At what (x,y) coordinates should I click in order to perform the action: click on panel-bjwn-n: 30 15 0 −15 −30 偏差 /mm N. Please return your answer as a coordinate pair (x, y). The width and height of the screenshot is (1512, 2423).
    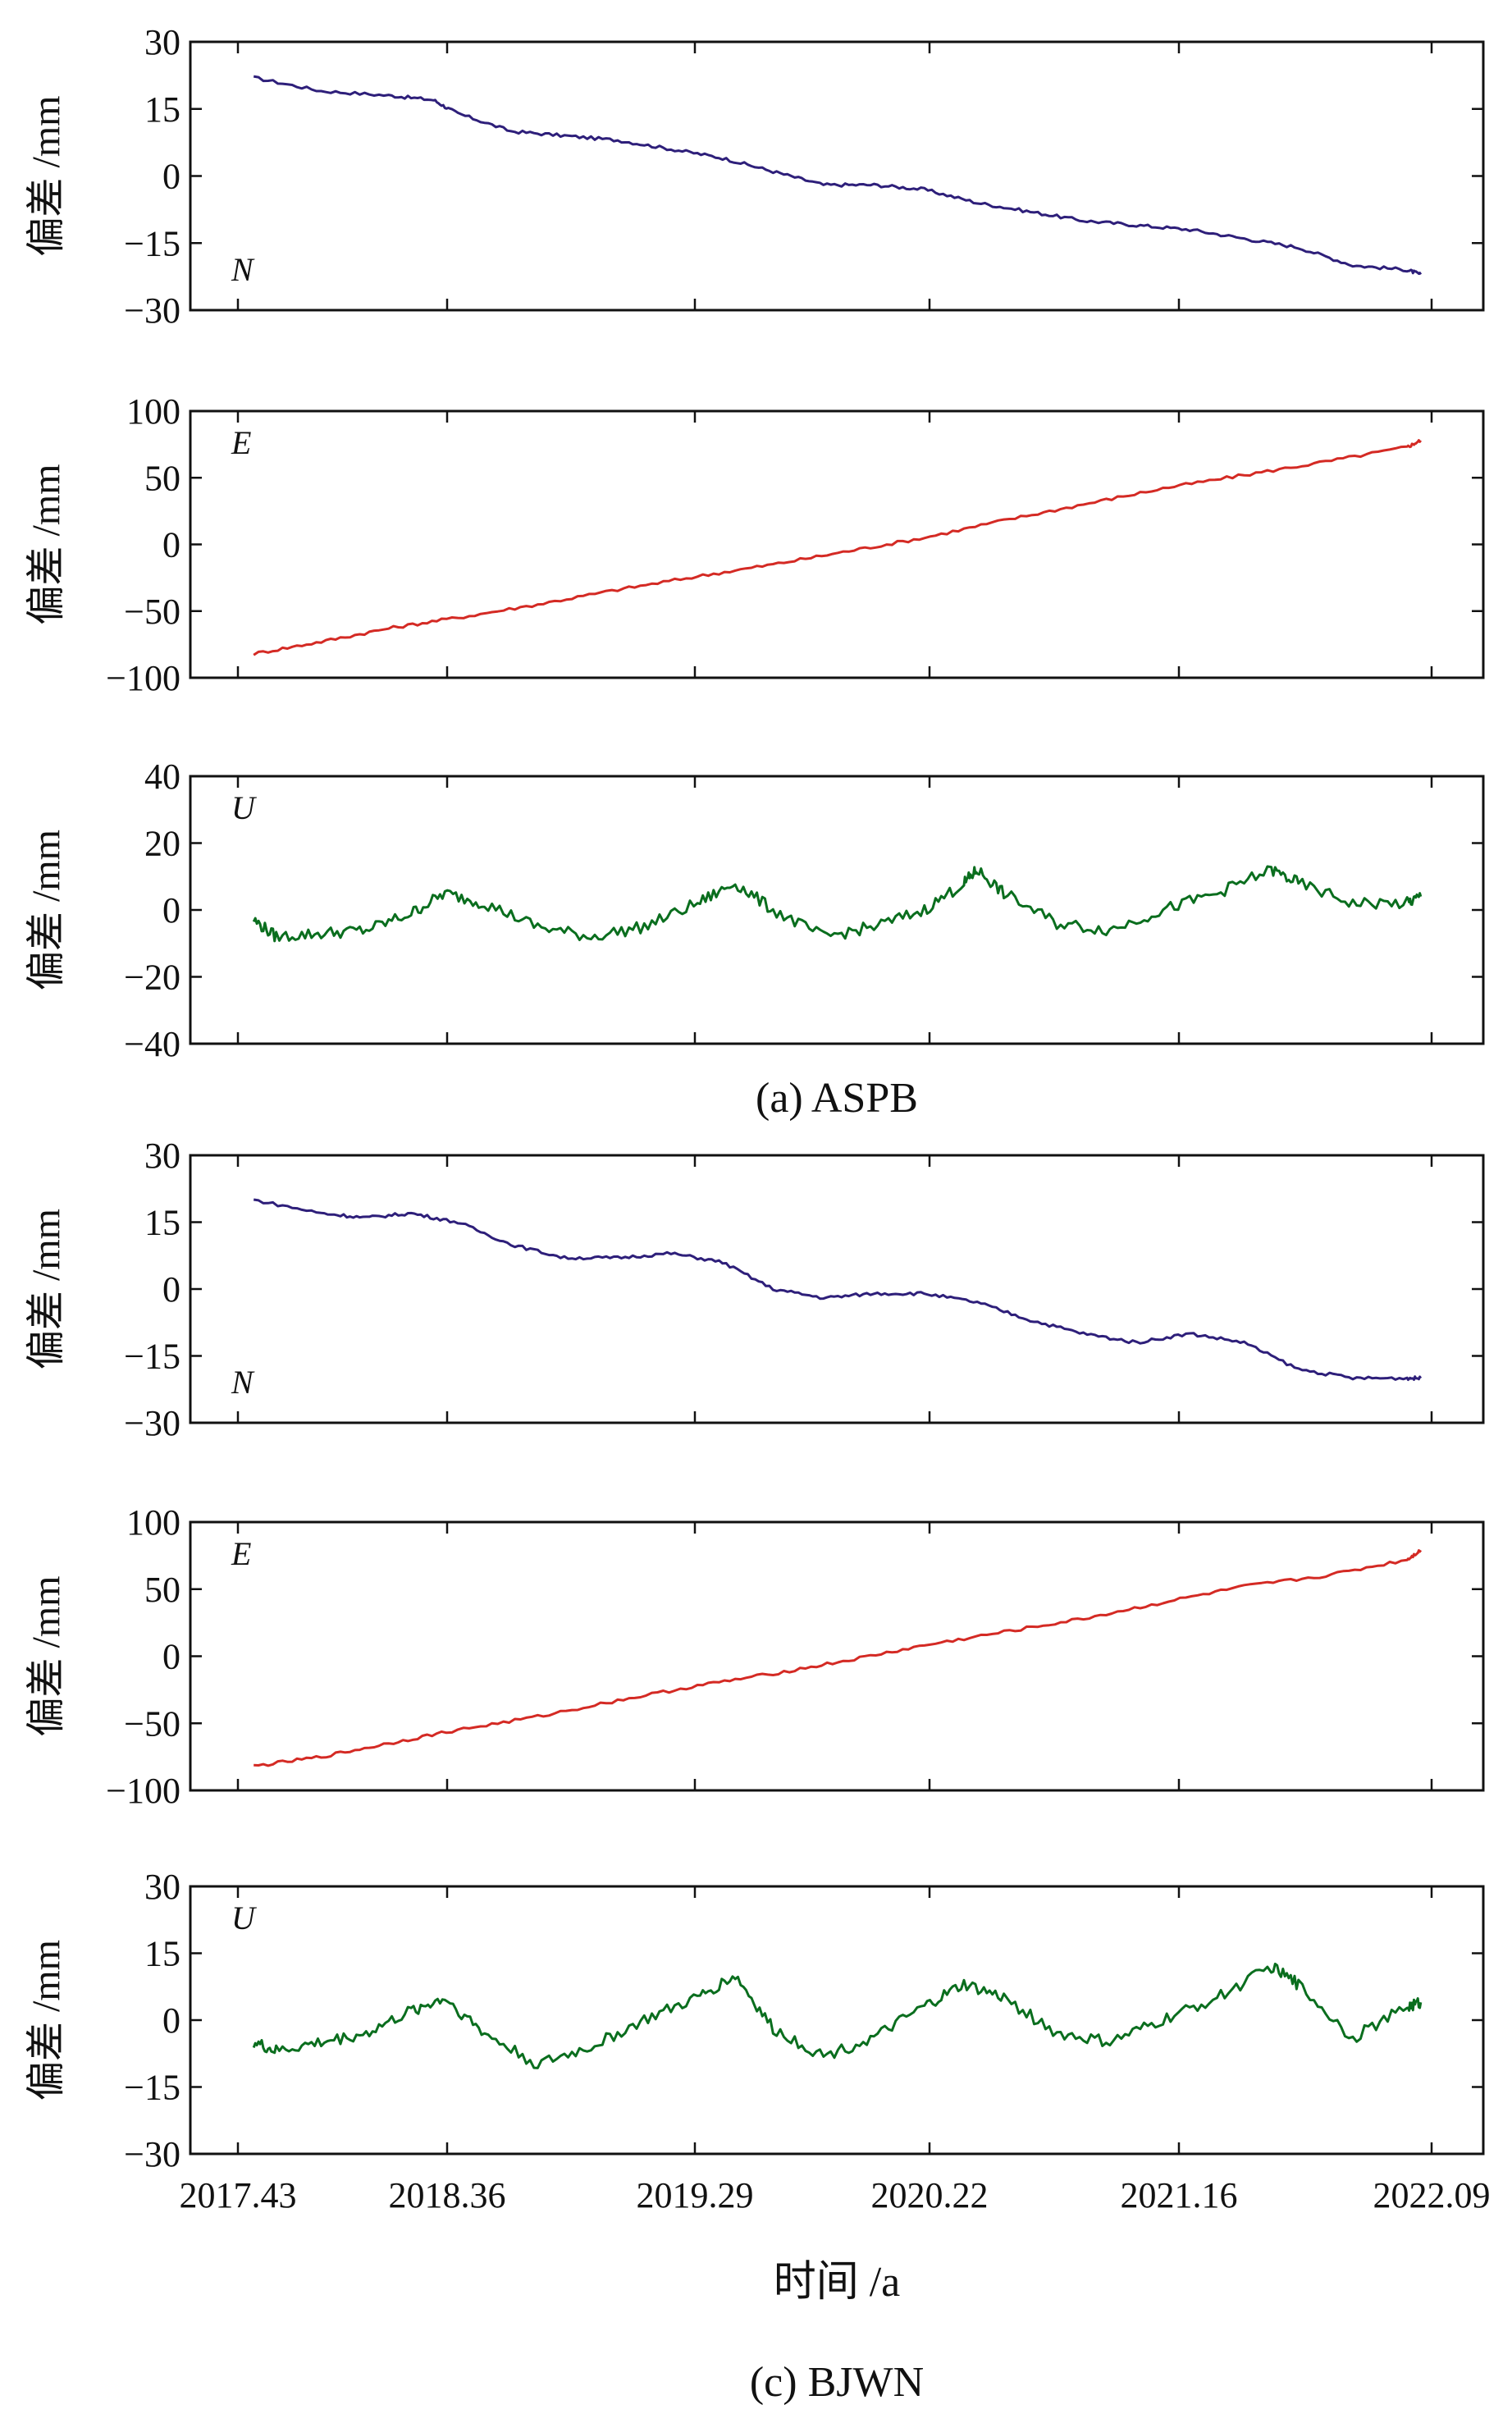
    Looking at the image, I should click on (755, 1289).